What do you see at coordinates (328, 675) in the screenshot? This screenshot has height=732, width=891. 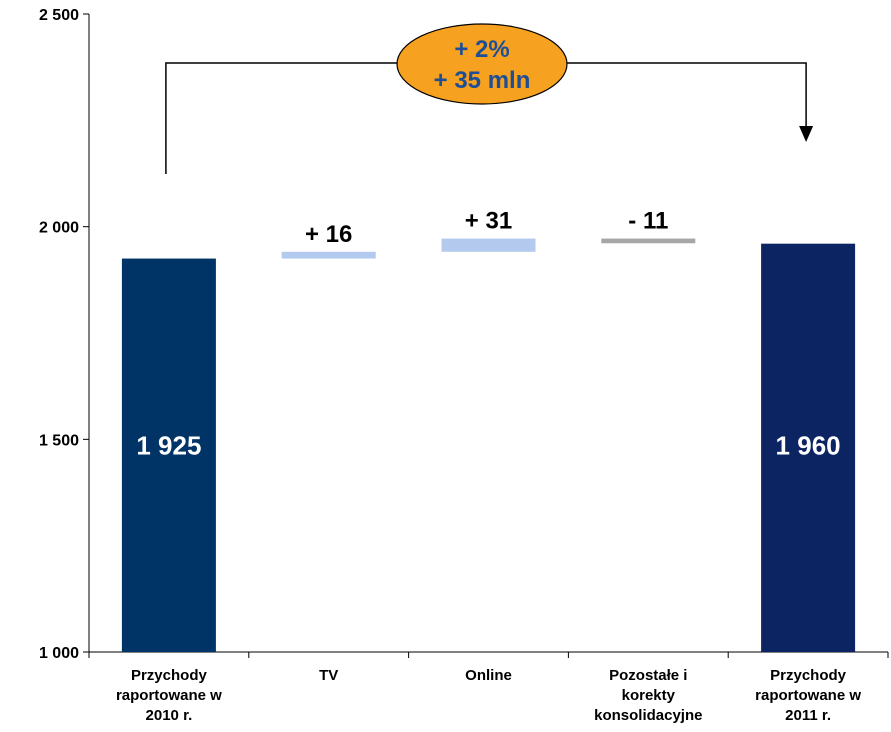 I see `x-category-label: TV` at bounding box center [328, 675].